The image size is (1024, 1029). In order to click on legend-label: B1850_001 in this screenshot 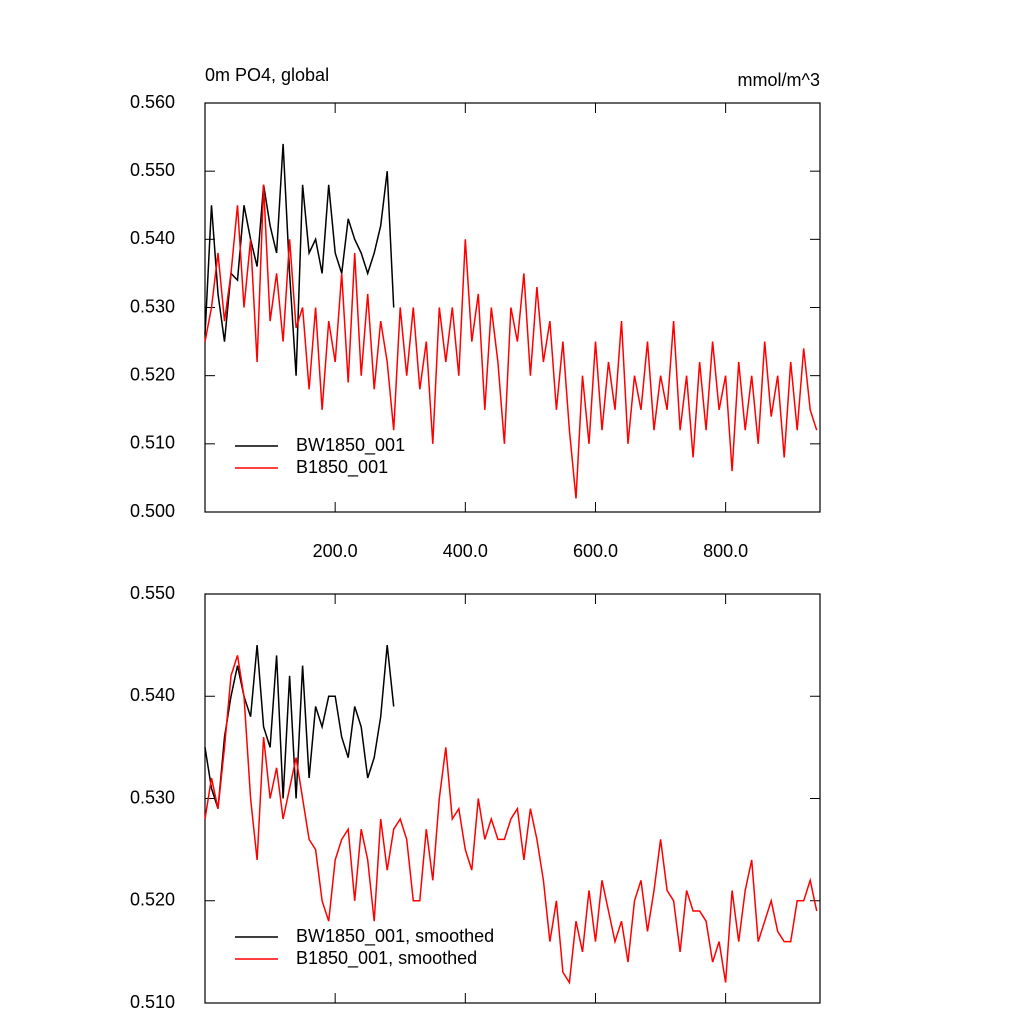, I will do `click(342, 467)`.